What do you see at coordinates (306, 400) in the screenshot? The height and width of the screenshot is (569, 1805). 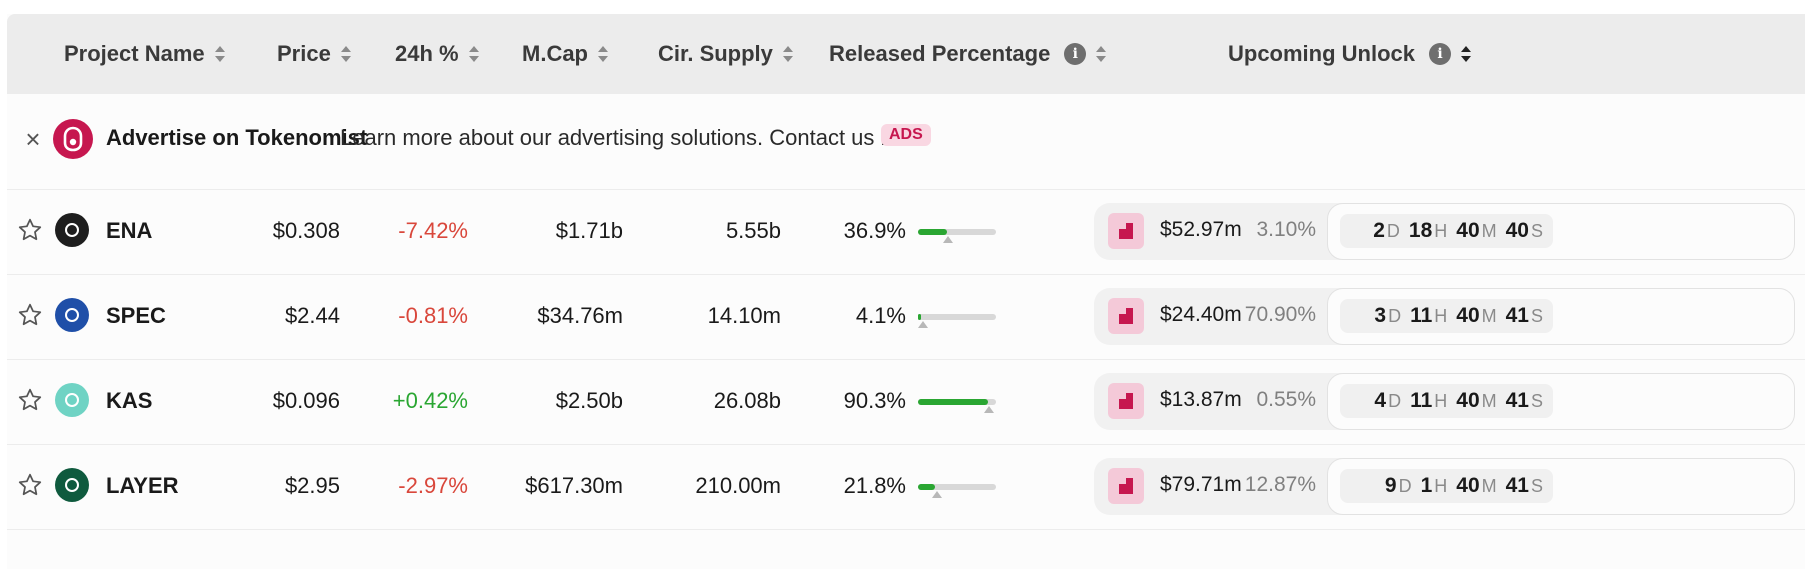 I see `price-value: $0.096` at bounding box center [306, 400].